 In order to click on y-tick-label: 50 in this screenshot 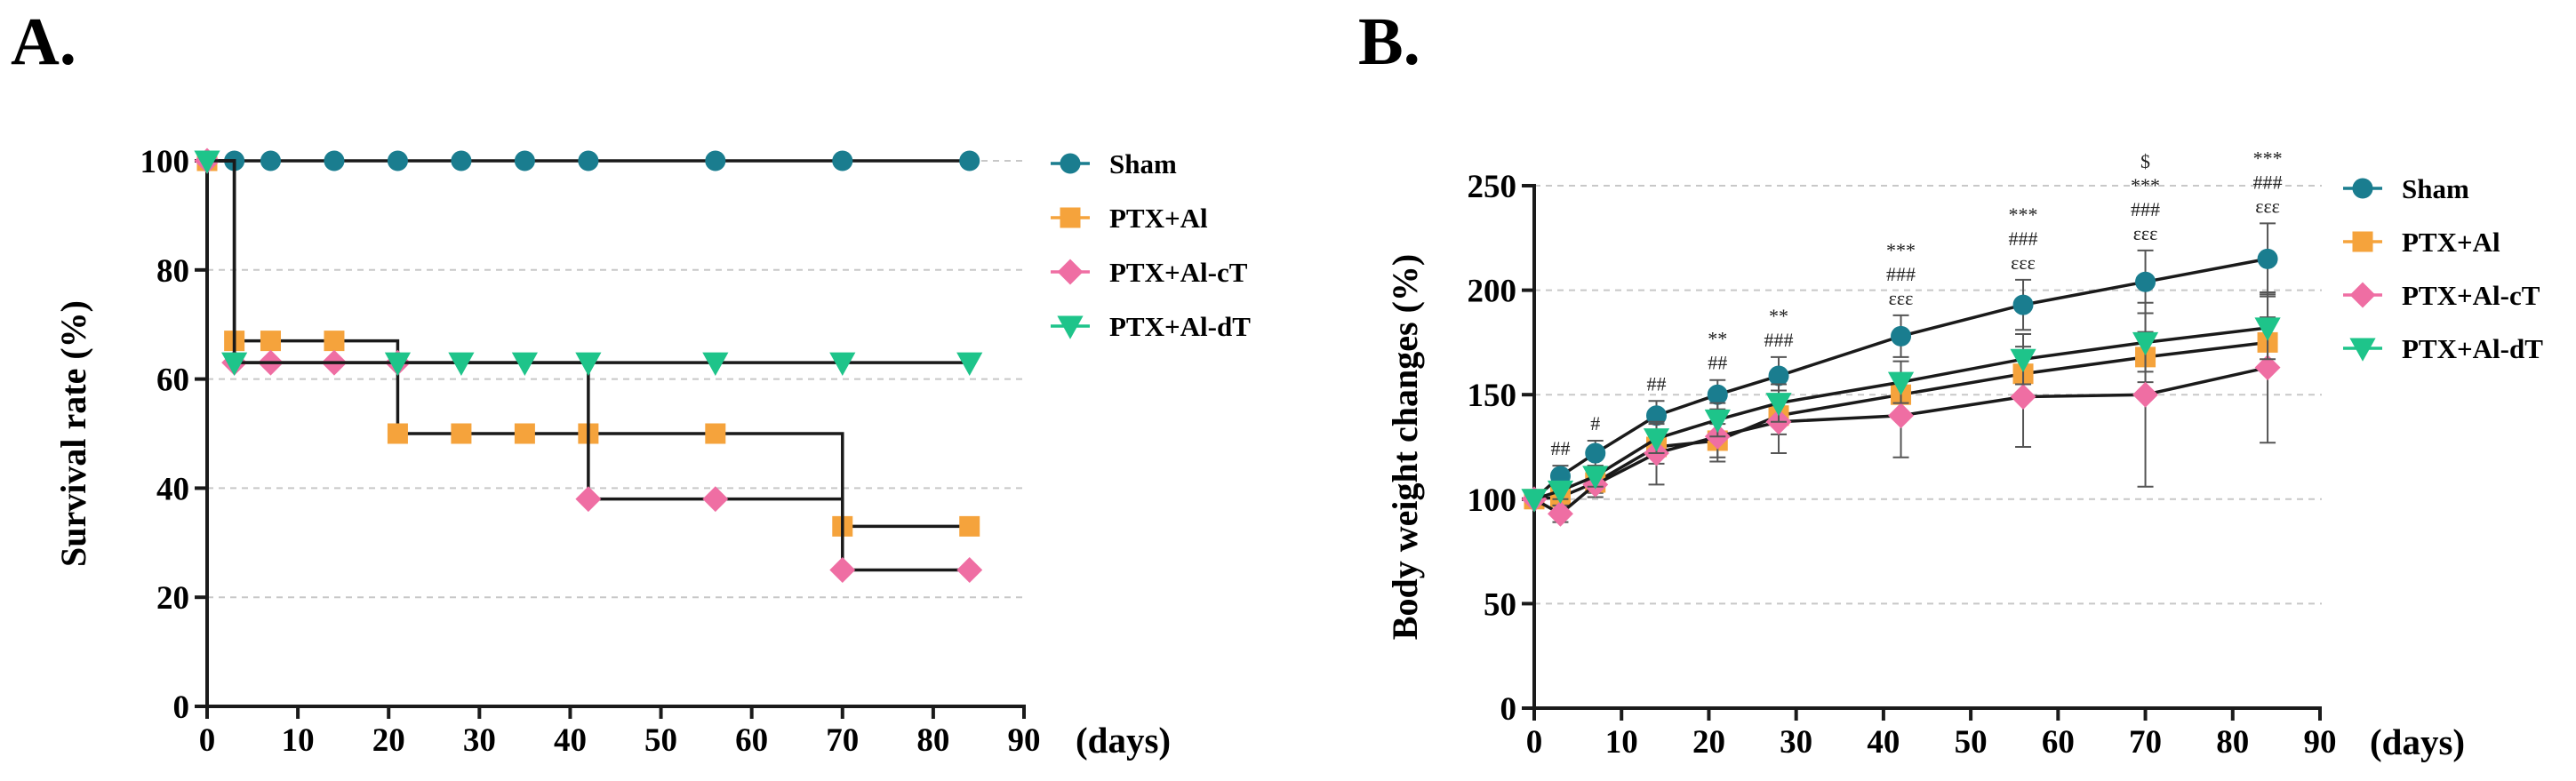, I will do `click(1500, 604)`.